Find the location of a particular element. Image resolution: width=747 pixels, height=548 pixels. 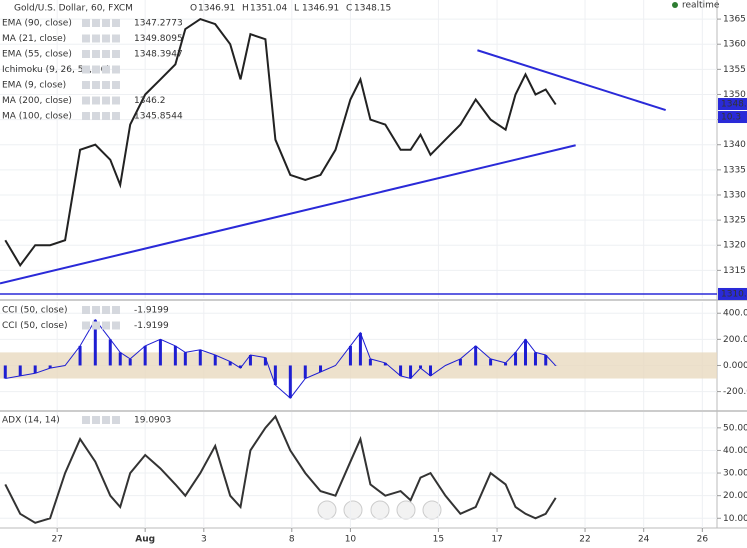

zoom-controls is located at coordinates (379, 510).